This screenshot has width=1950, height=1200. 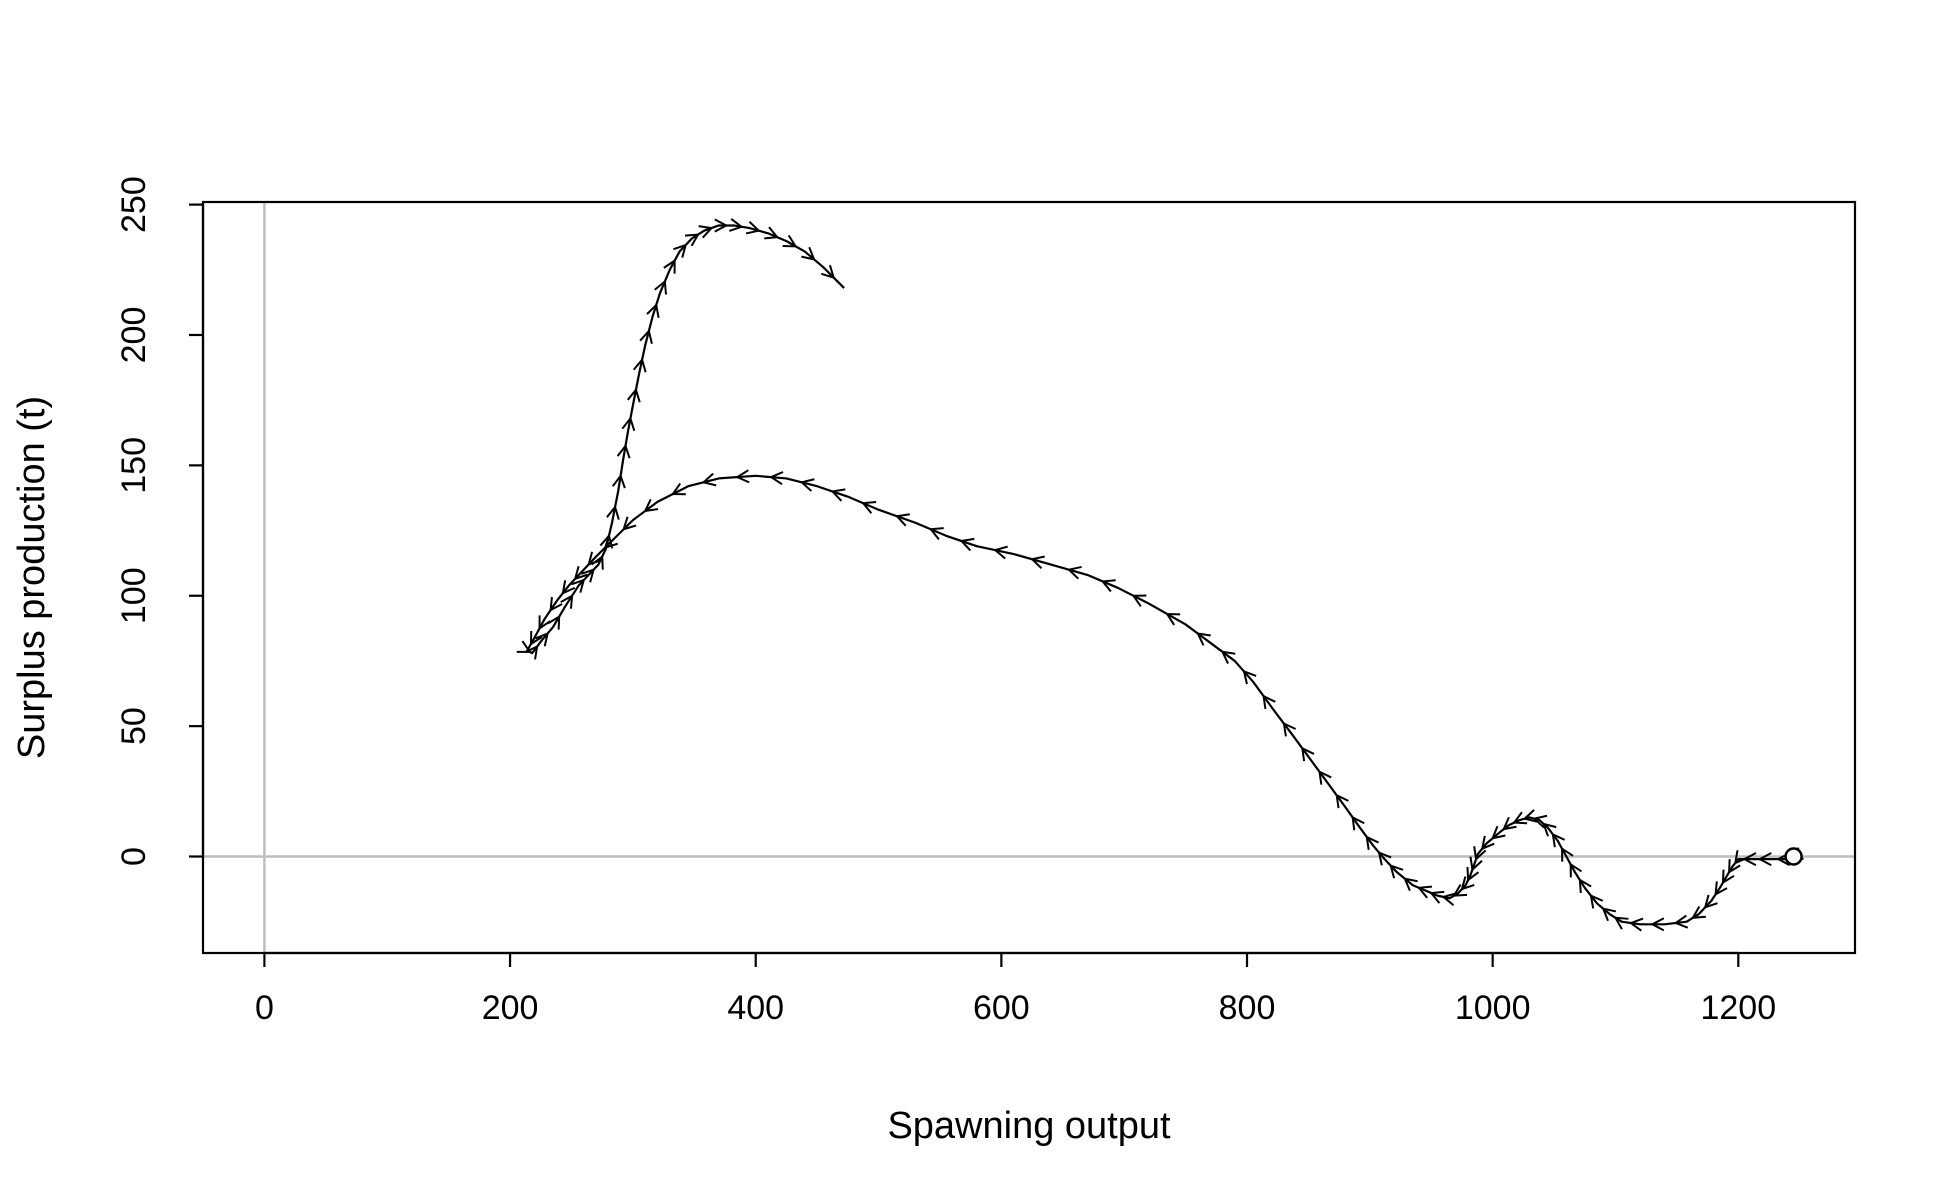 I want to click on y-tick-label: 200, so click(x=134, y=335).